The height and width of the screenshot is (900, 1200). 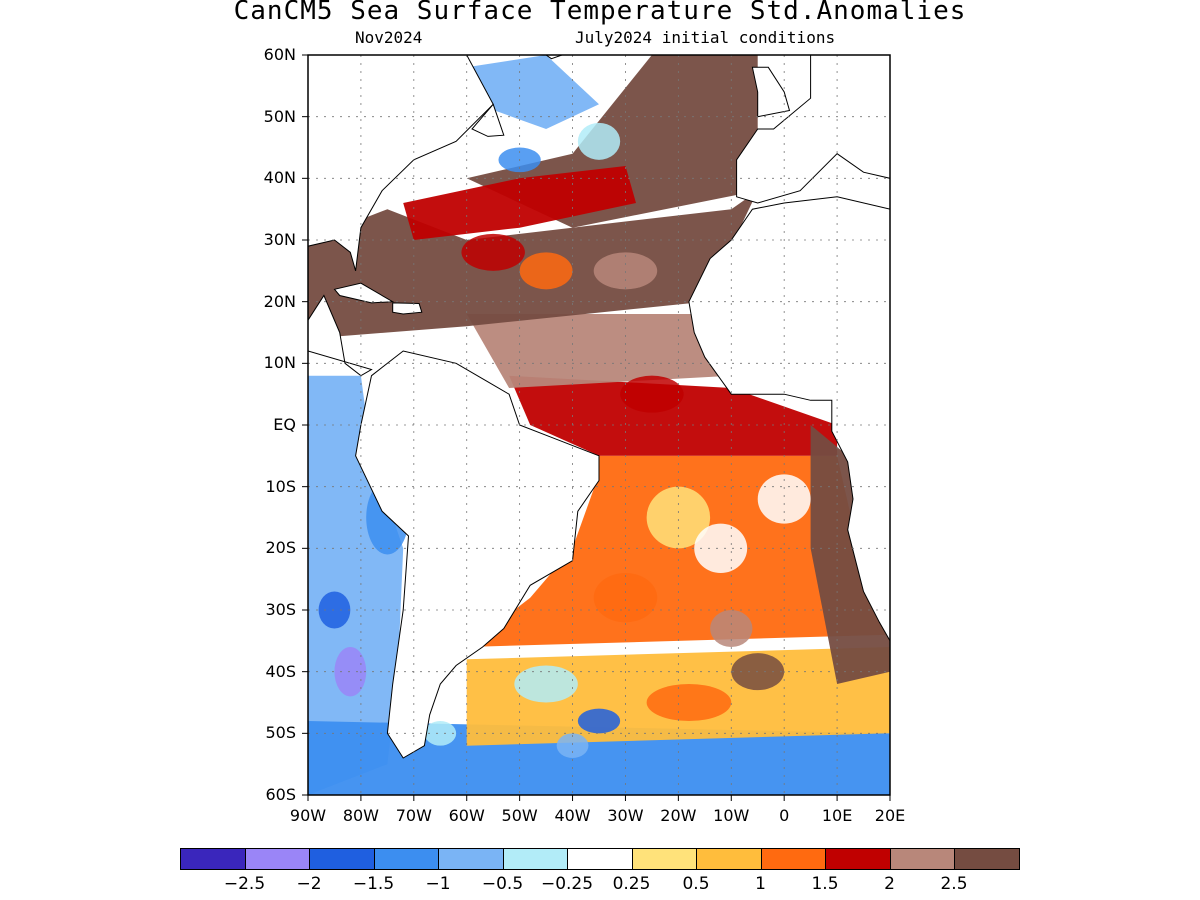 I want to click on init-conditions-label: July2024 initial conditions, so click(x=705, y=37).